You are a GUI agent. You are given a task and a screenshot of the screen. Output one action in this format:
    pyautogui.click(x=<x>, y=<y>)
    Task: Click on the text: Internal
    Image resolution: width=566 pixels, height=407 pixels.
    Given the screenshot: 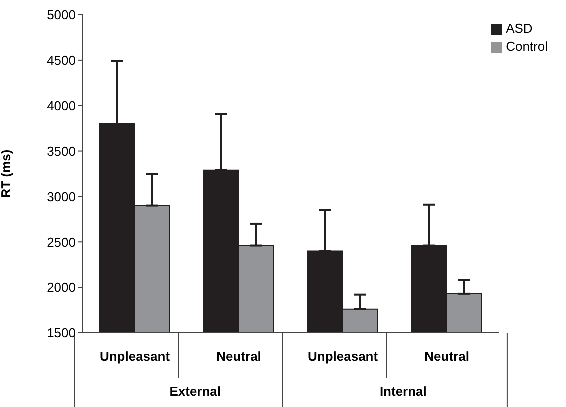 What is the action you would take?
    pyautogui.click(x=403, y=391)
    